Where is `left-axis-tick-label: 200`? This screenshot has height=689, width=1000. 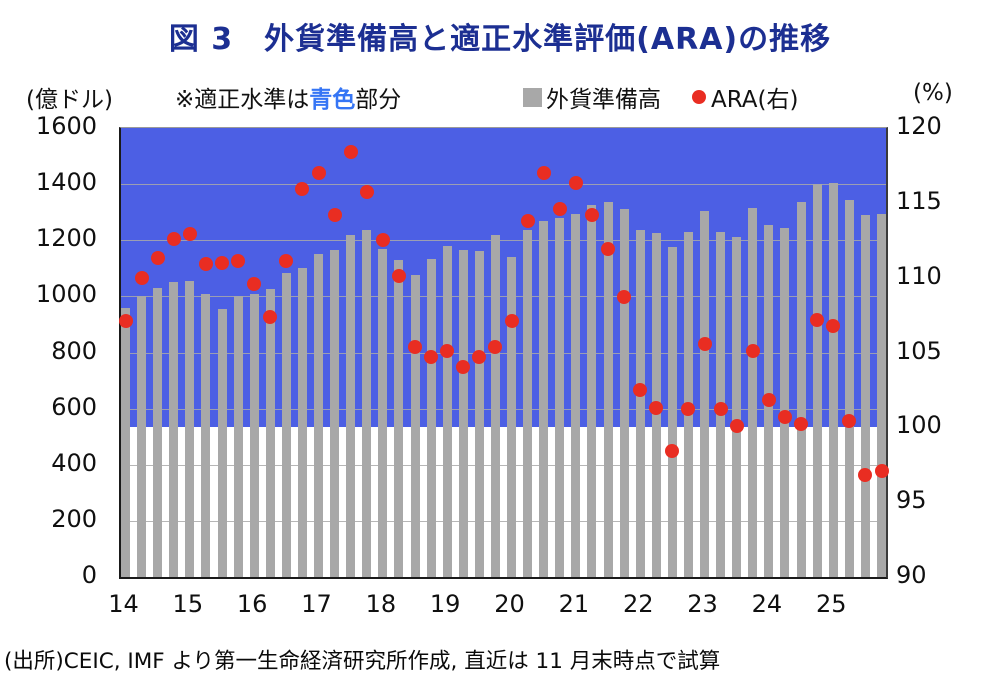 left-axis-tick-label: 200 is located at coordinates (74, 518).